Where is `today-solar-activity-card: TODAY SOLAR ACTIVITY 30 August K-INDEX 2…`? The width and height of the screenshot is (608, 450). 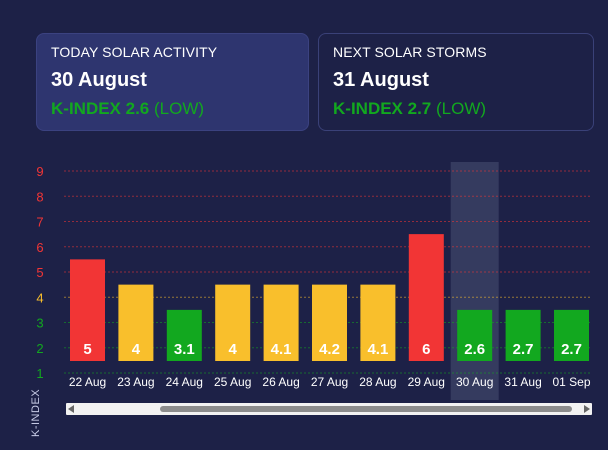
today-solar-activity-card: TODAY SOLAR ACTIVITY 30 August K-INDEX 2… is located at coordinates (172, 82).